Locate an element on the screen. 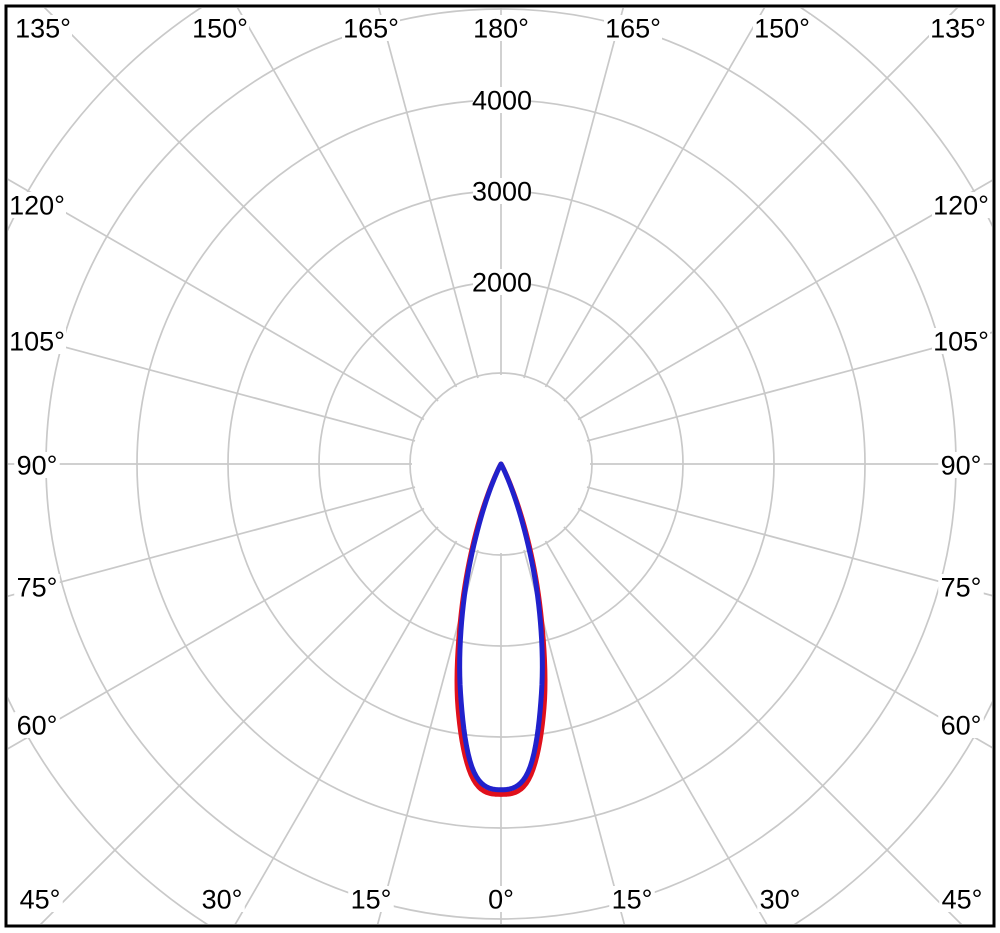 This screenshot has width=1000, height=933. radial-tick-4000: 4000 is located at coordinates (502, 100).